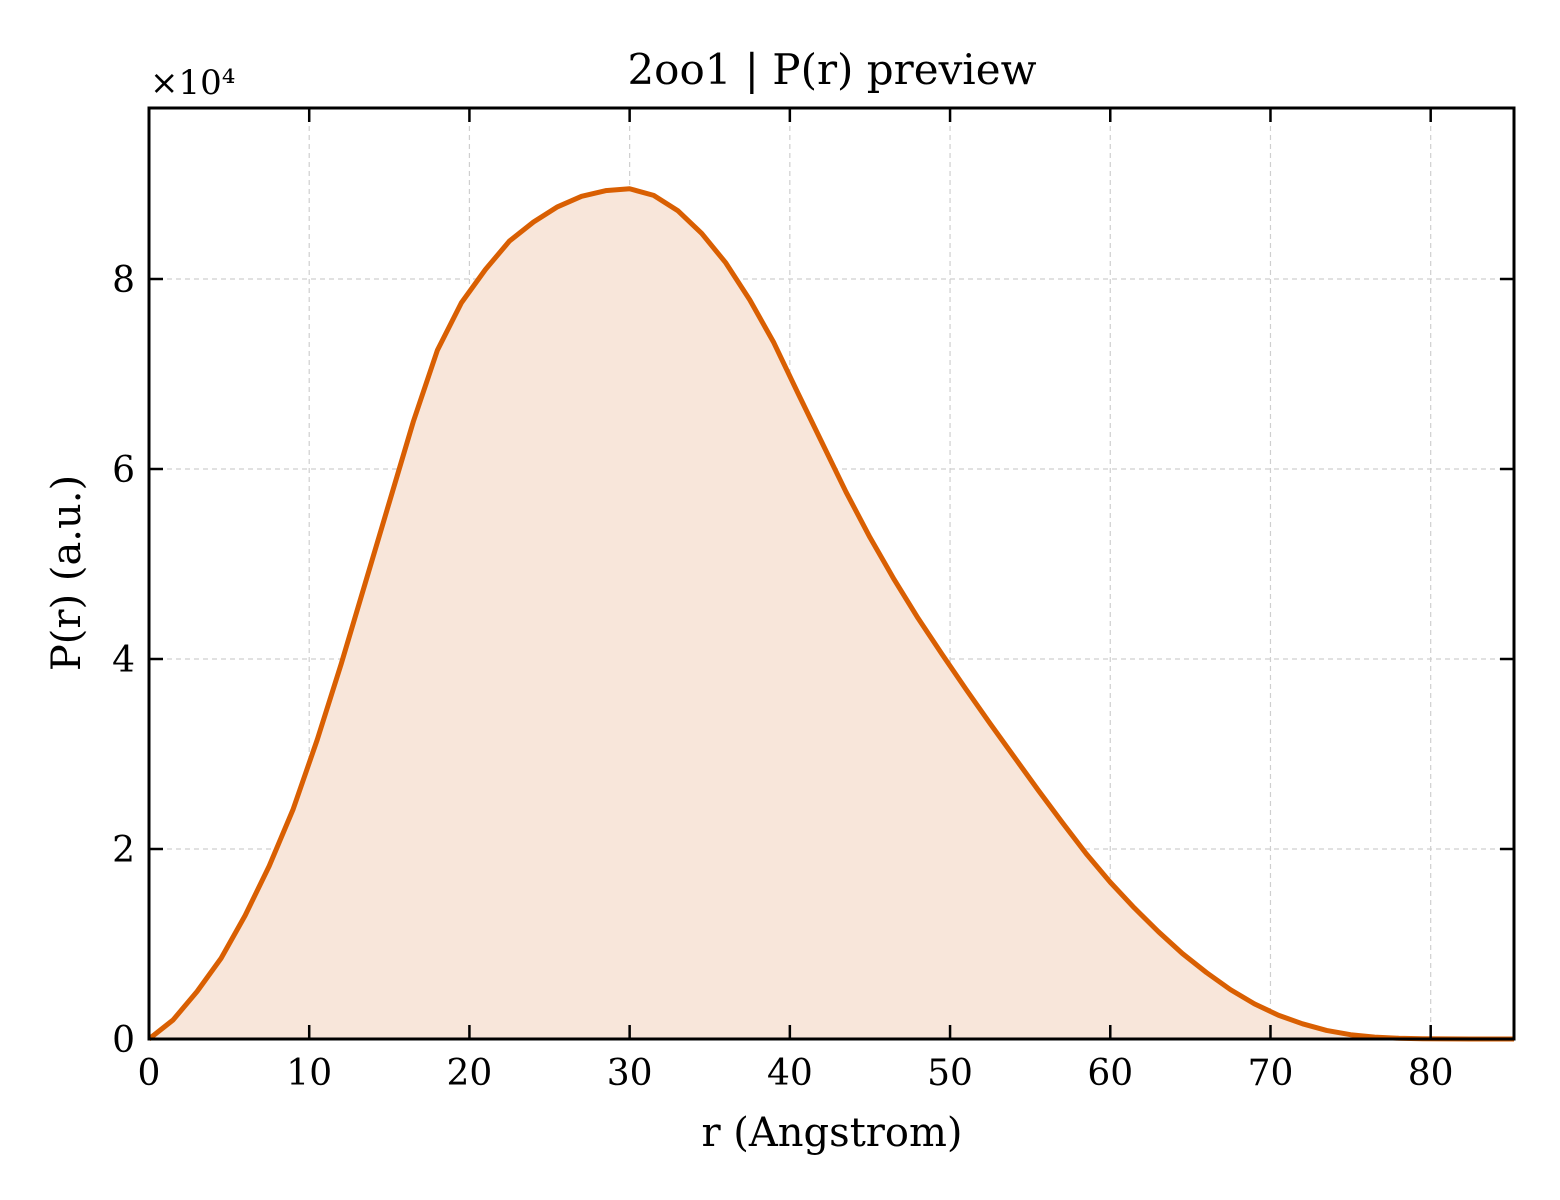 This screenshot has height=1200, width=1560. Describe the element at coordinates (831, 69) in the screenshot. I see `chart-title: 2oo1 | P(r) preview` at that location.